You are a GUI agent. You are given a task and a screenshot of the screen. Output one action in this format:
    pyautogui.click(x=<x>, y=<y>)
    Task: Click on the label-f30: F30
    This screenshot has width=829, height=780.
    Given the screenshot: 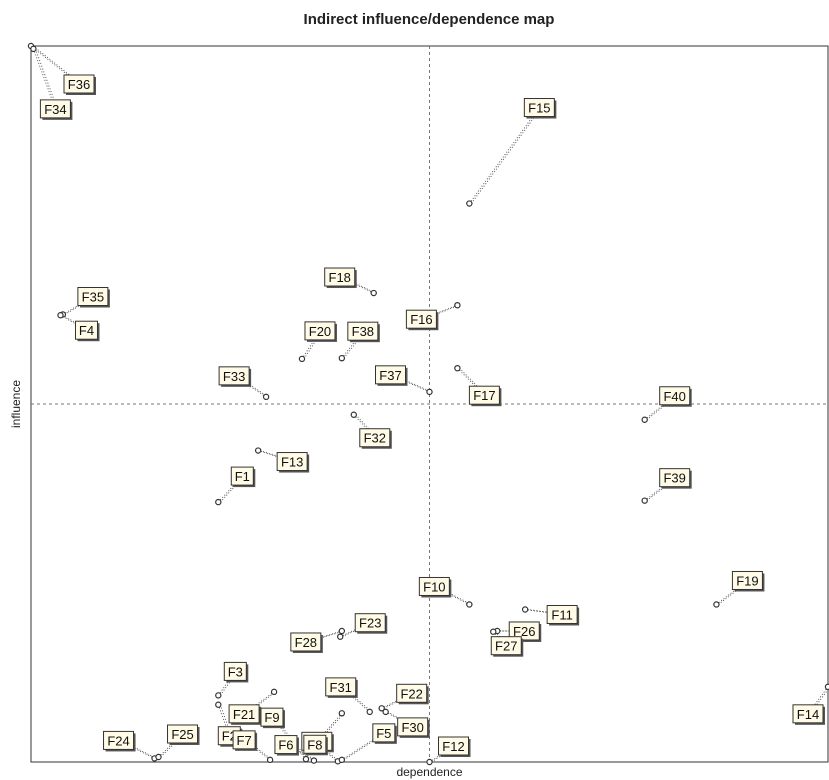 What is the action you would take?
    pyautogui.click(x=412, y=727)
    